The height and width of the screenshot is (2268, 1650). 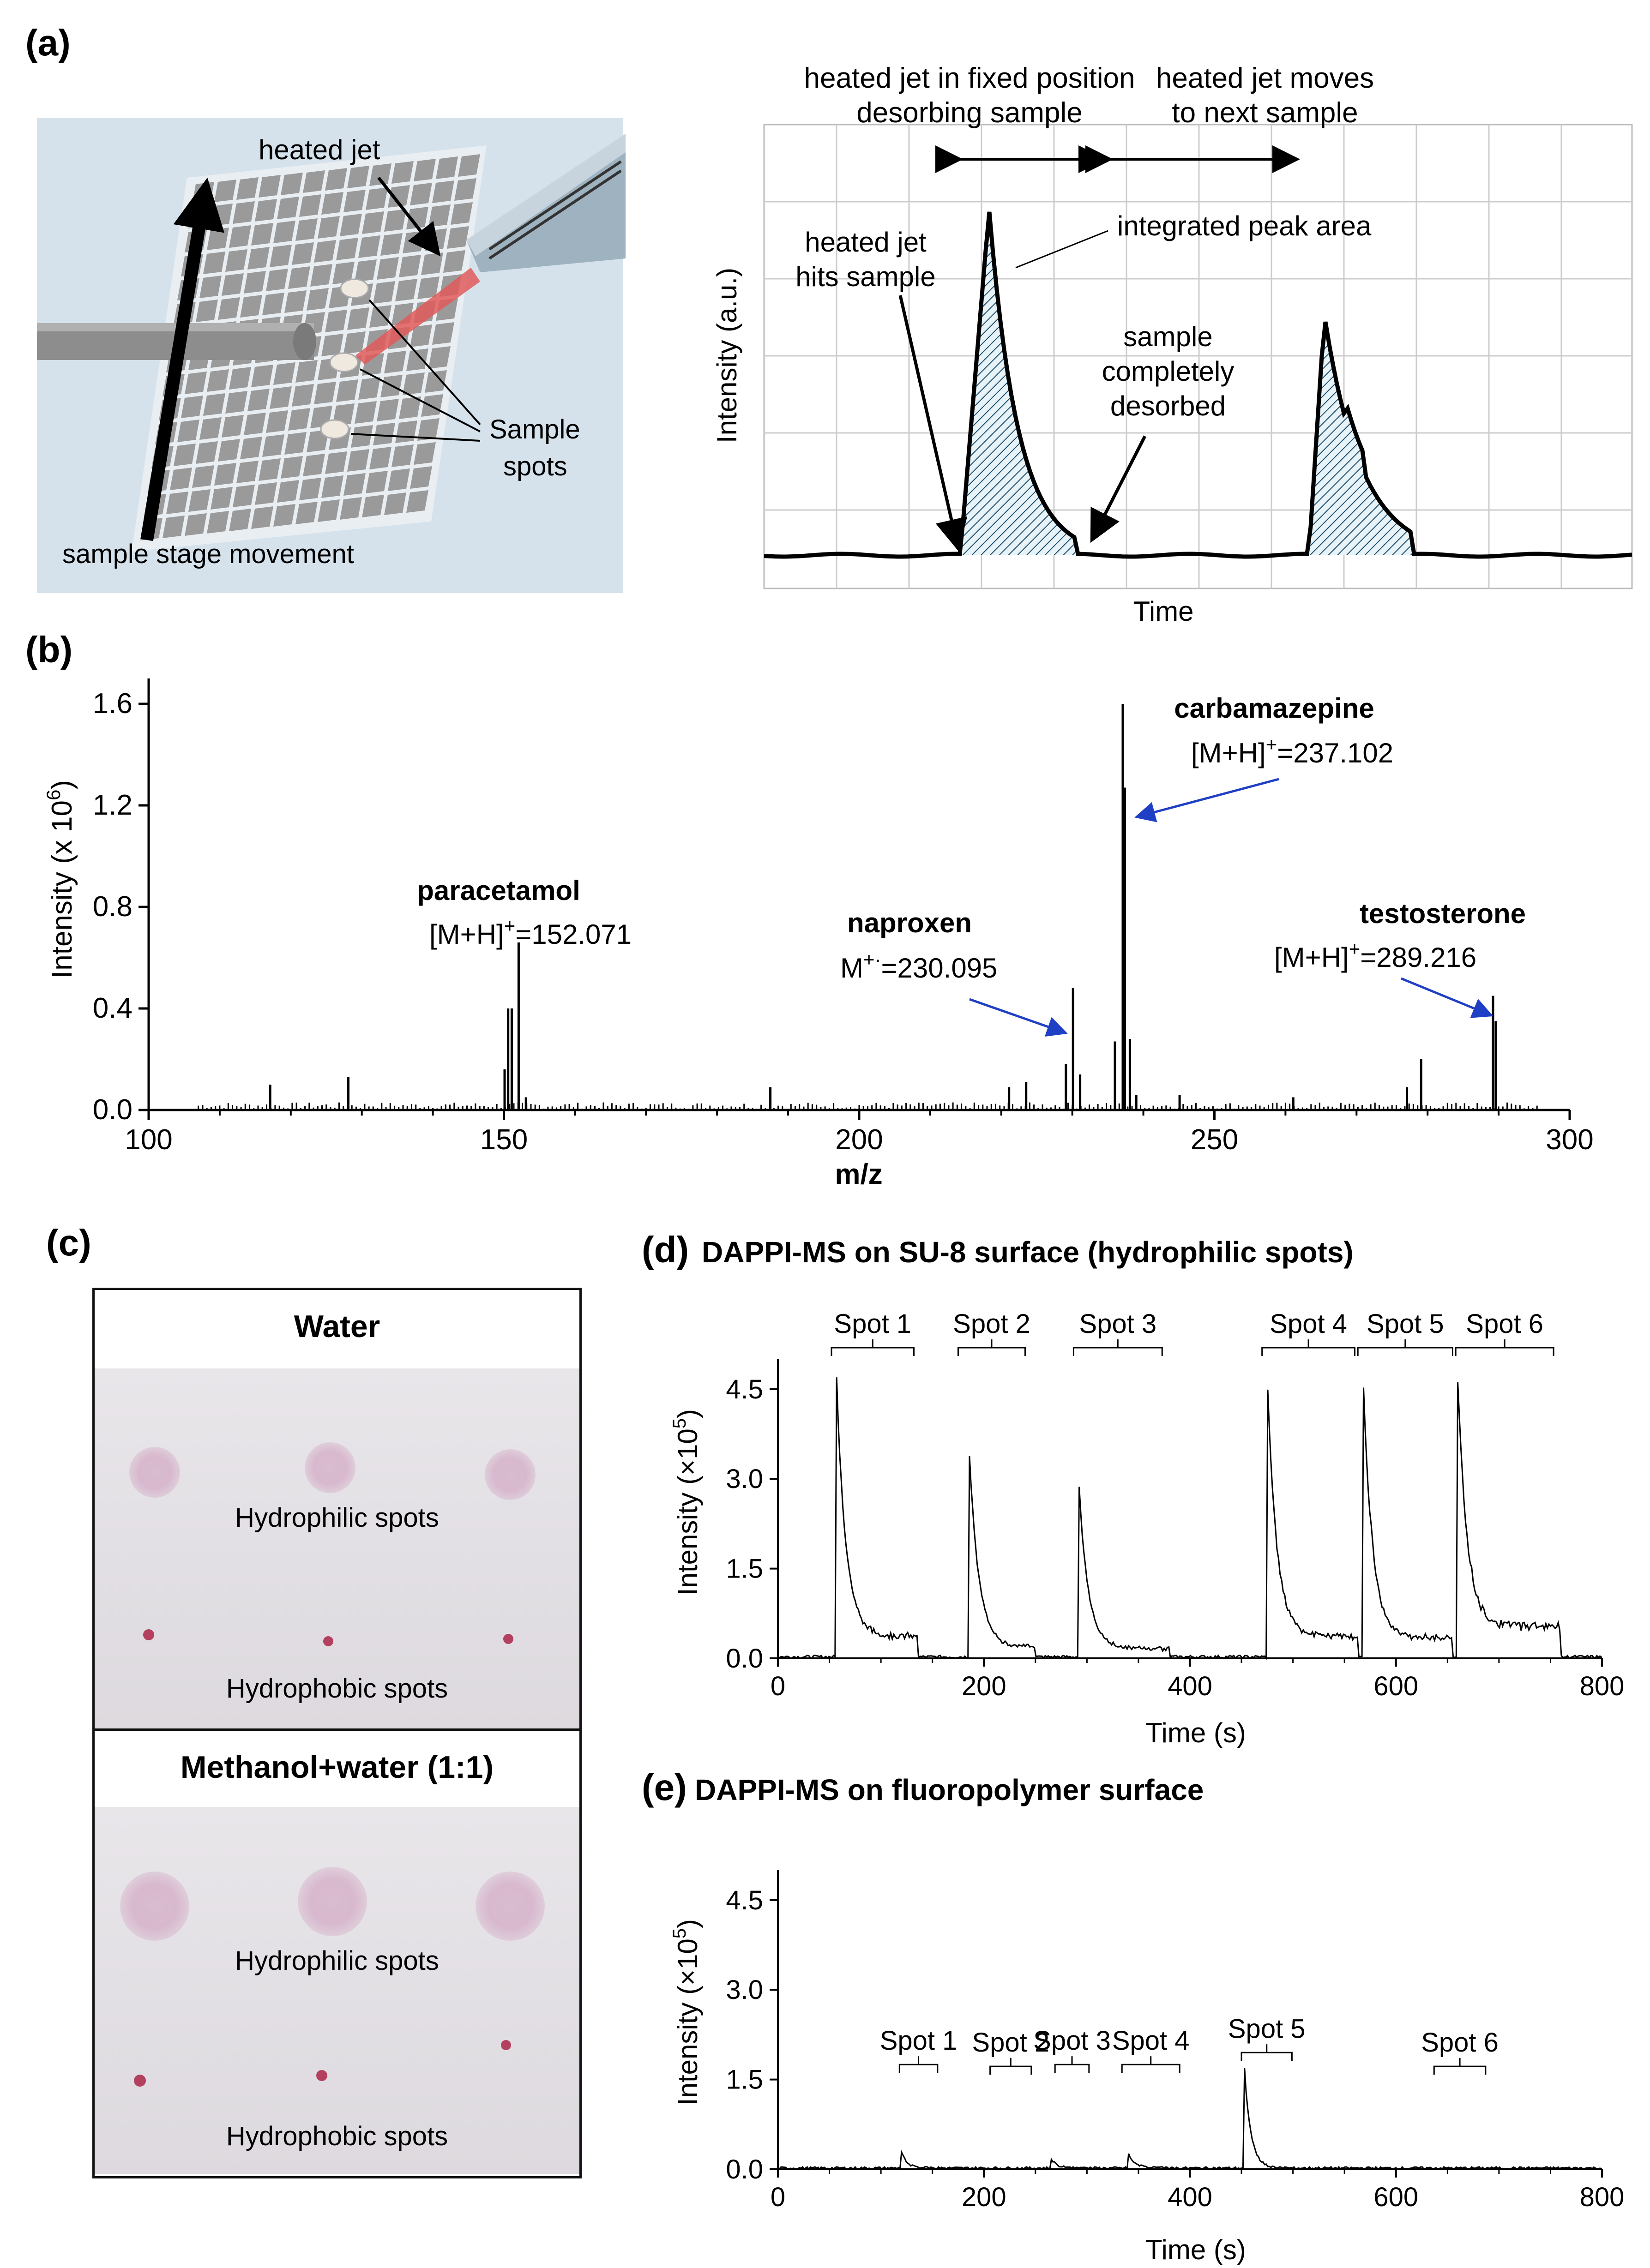 What do you see at coordinates (409, 216) in the screenshot?
I see `heated-jet-arrow` at bounding box center [409, 216].